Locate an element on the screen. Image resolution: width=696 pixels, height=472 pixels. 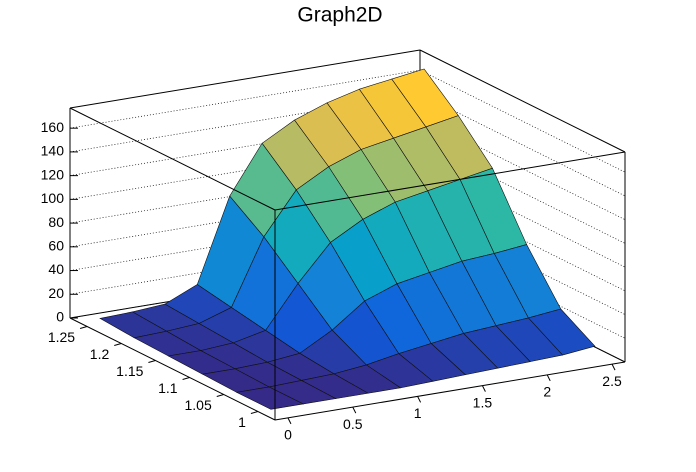
z-tick-label: 0 is located at coordinates (60, 317).